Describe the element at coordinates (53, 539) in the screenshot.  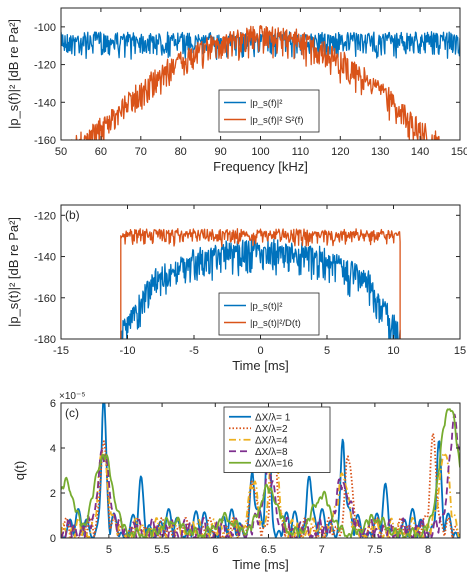
I see `y-tick-label: 0` at that location.